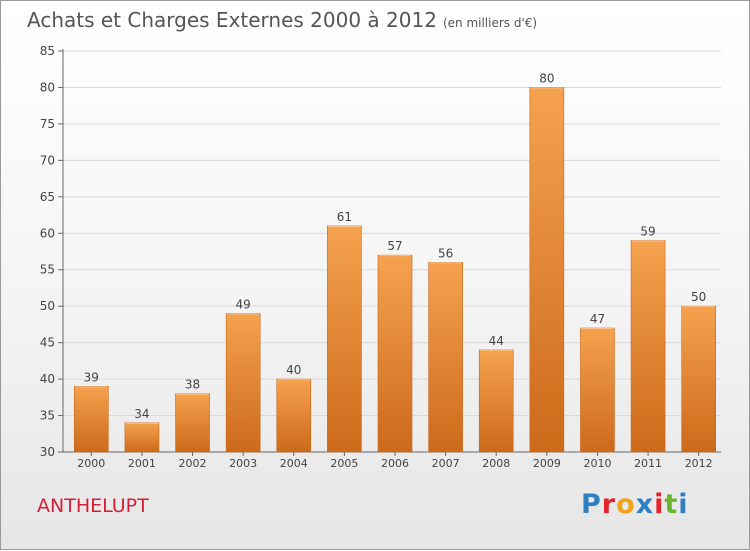 This screenshot has width=750, height=551. I want to click on y-tick-label: 75, so click(47, 124).